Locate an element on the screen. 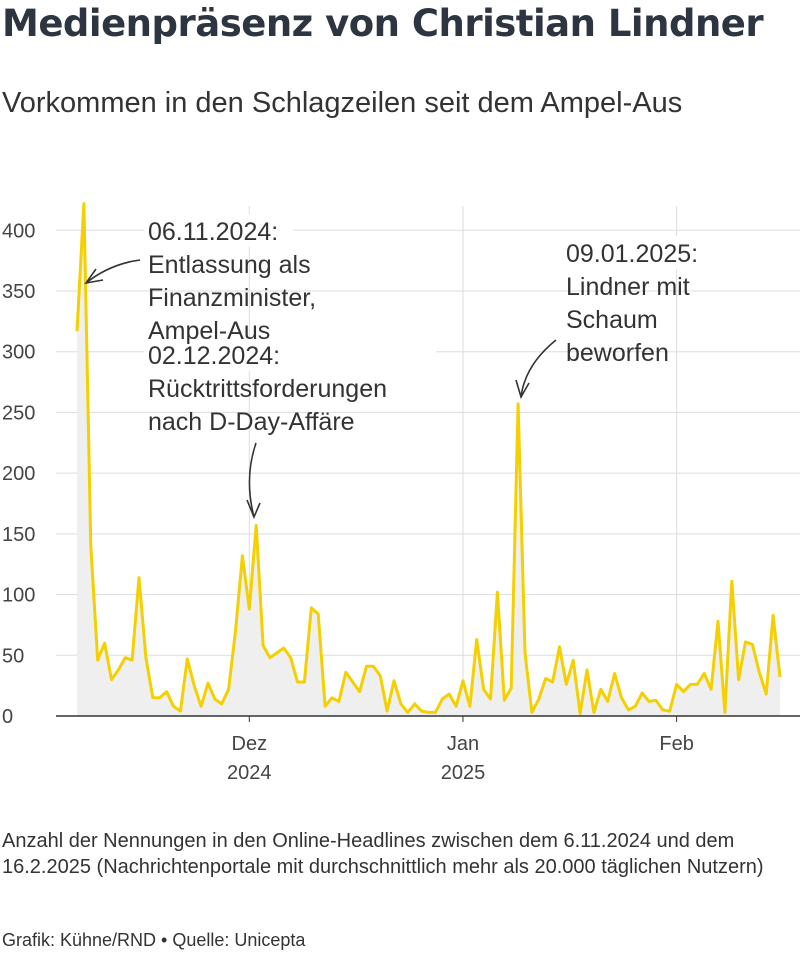 The image size is (800, 956). y-tick-label: 50 is located at coordinates (13, 656).